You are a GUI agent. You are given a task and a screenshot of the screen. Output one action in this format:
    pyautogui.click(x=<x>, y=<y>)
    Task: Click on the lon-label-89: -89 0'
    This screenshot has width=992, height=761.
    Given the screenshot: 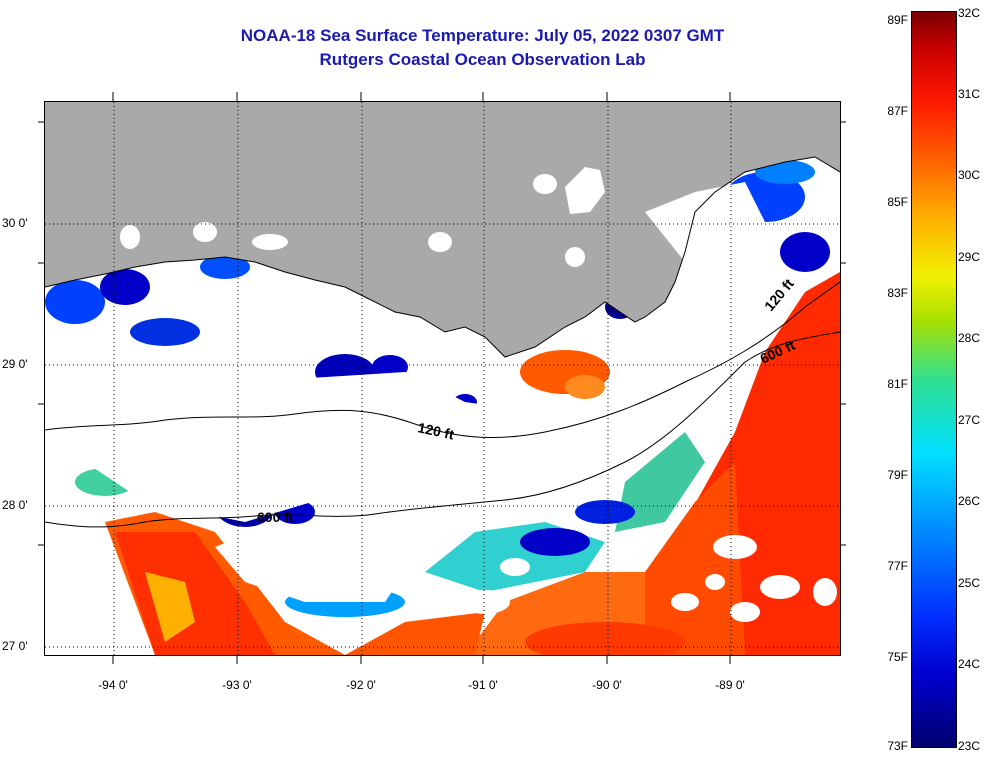 What is the action you would take?
    pyautogui.click(x=730, y=685)
    